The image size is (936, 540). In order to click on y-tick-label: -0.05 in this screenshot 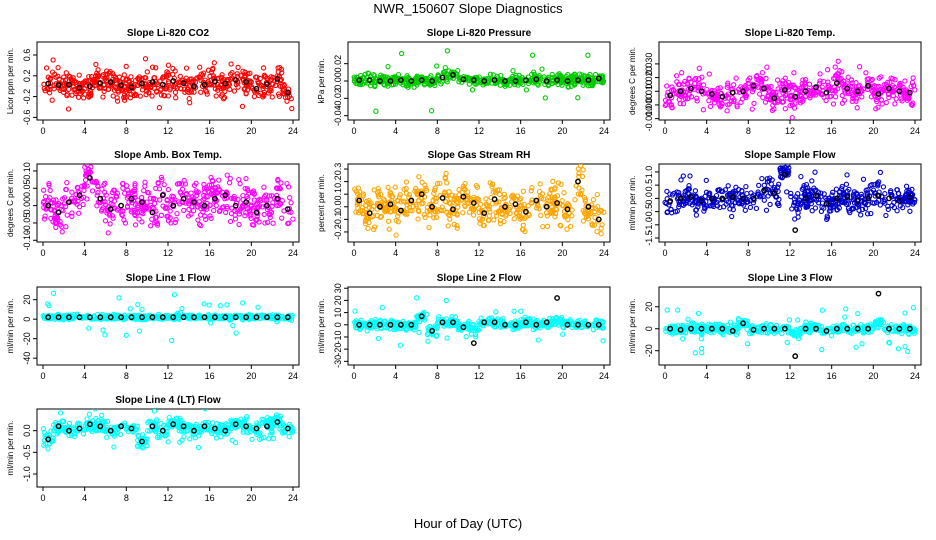, I will do `click(27, 223)`.